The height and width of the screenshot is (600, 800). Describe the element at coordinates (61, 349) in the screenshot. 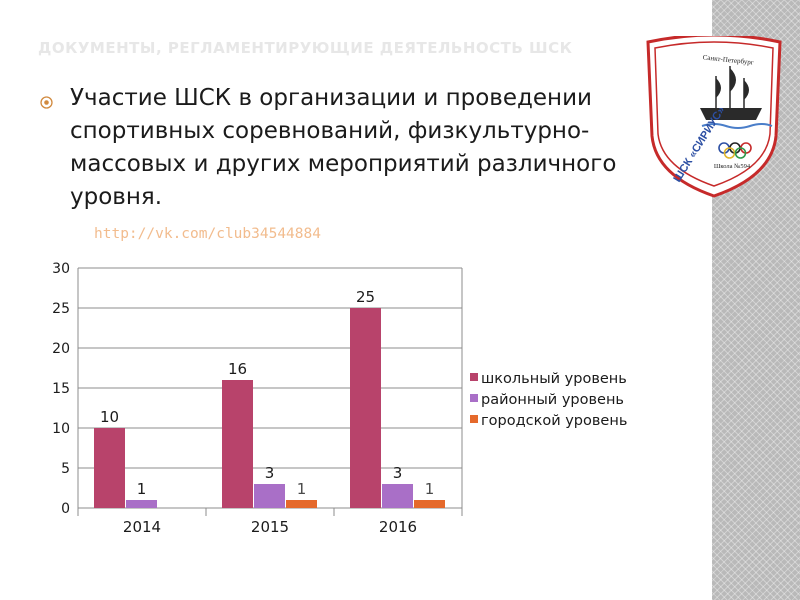

I see `y-tick-label: 20` at that location.